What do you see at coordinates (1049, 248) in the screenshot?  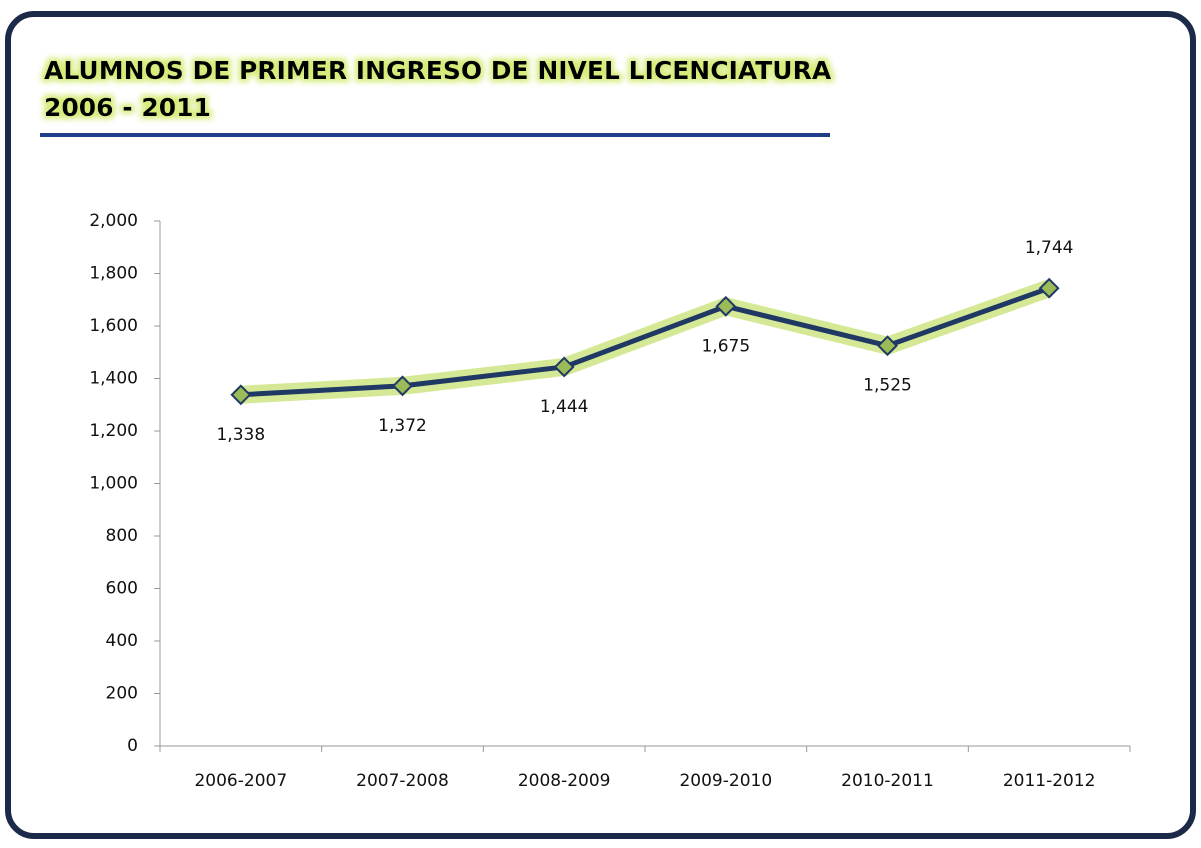 I see `data-label: 1,744` at bounding box center [1049, 248].